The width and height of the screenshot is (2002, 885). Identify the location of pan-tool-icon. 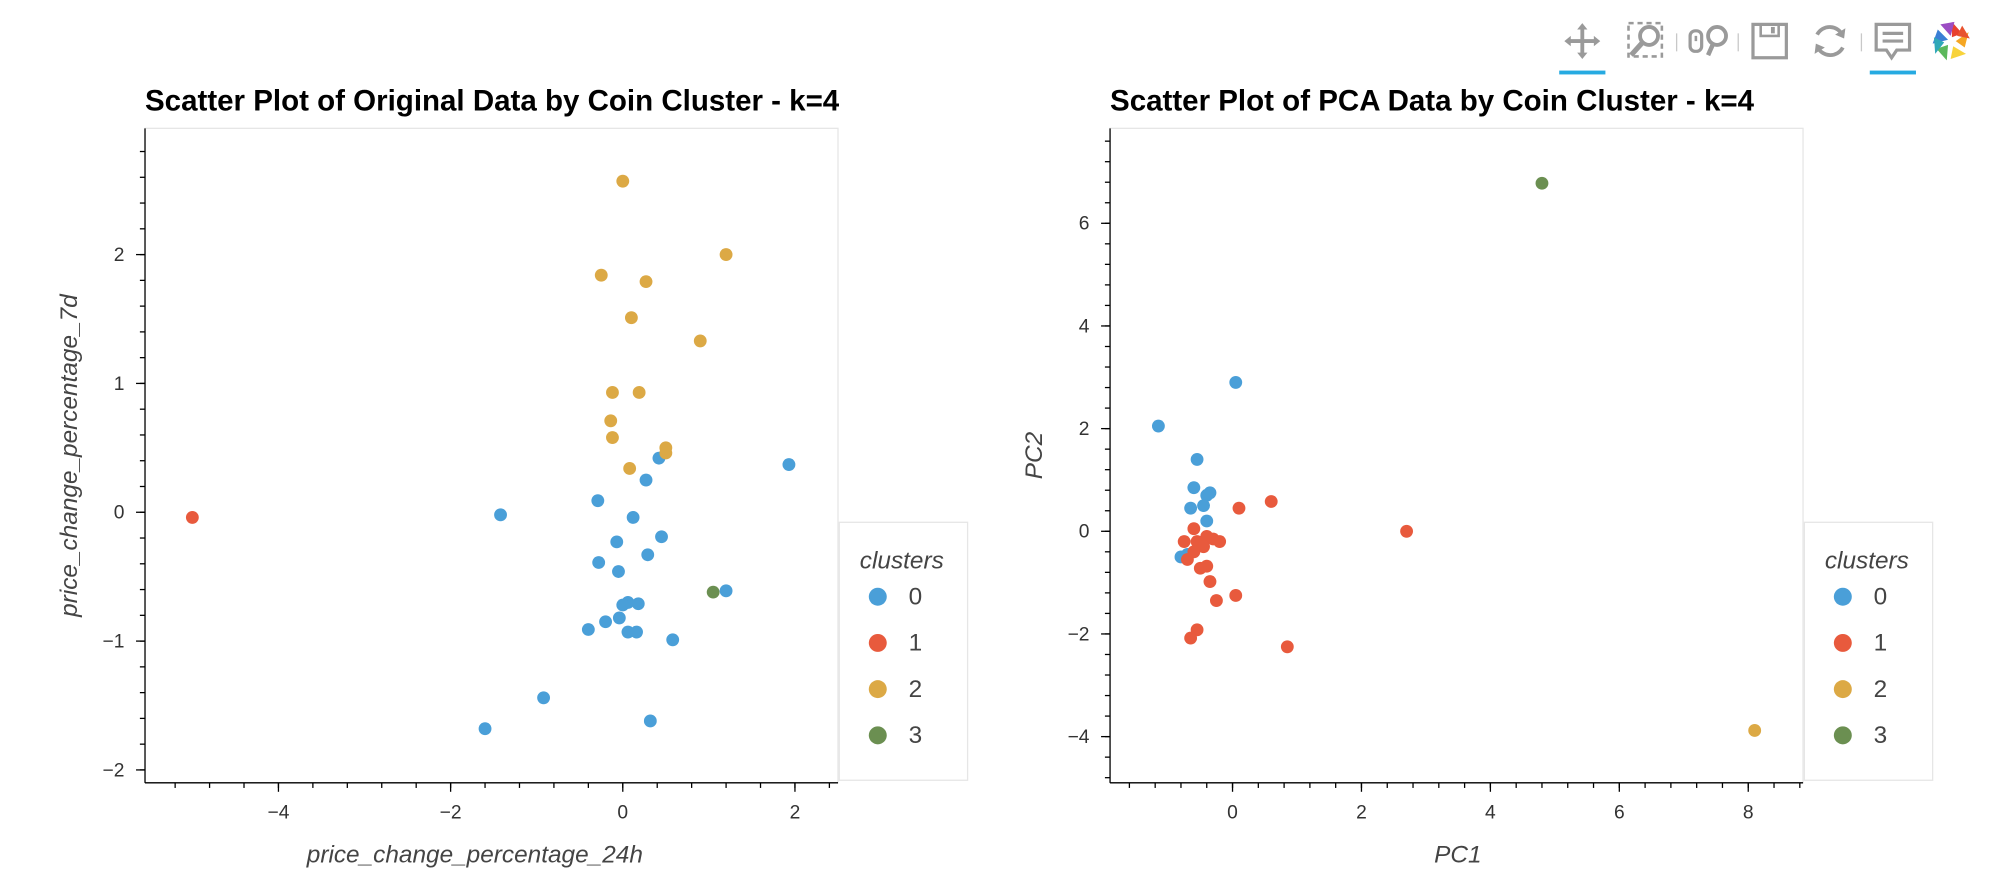
(1582, 45).